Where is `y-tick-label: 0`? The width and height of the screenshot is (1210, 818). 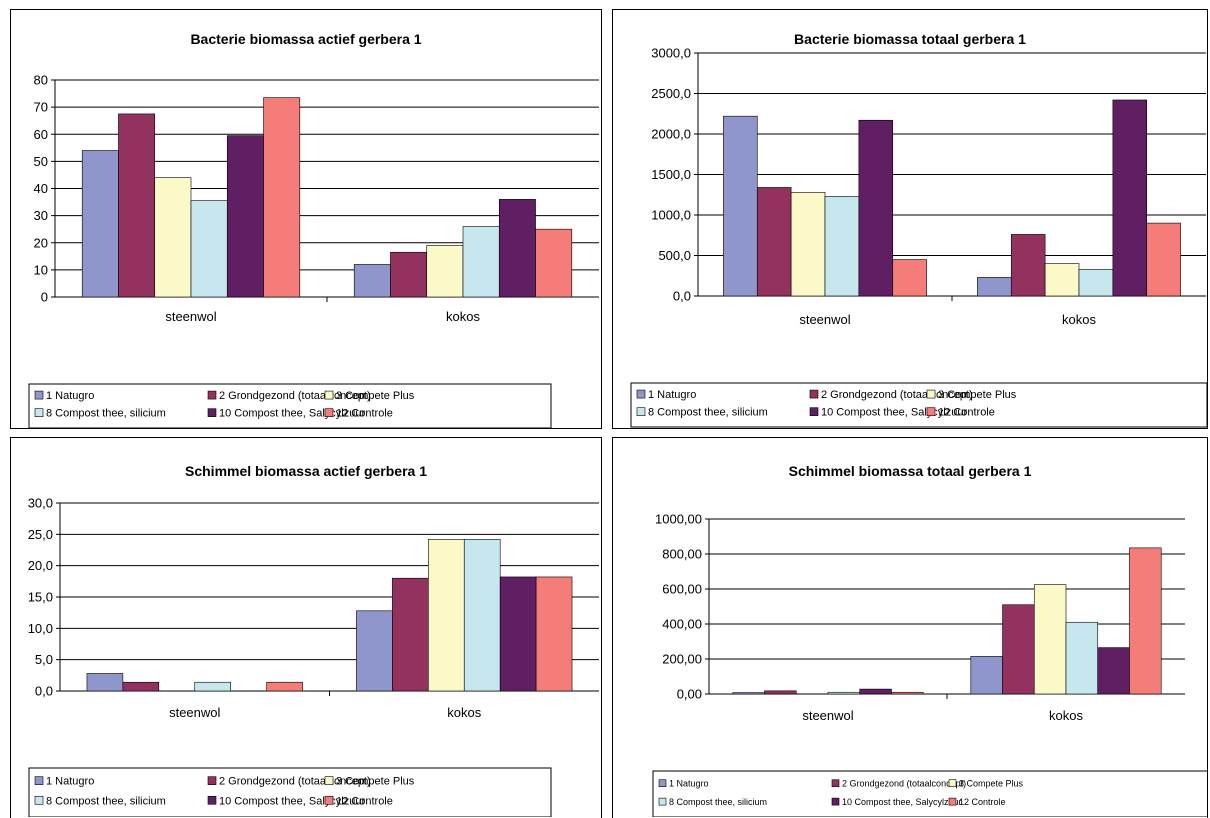 y-tick-label: 0 is located at coordinates (44, 297).